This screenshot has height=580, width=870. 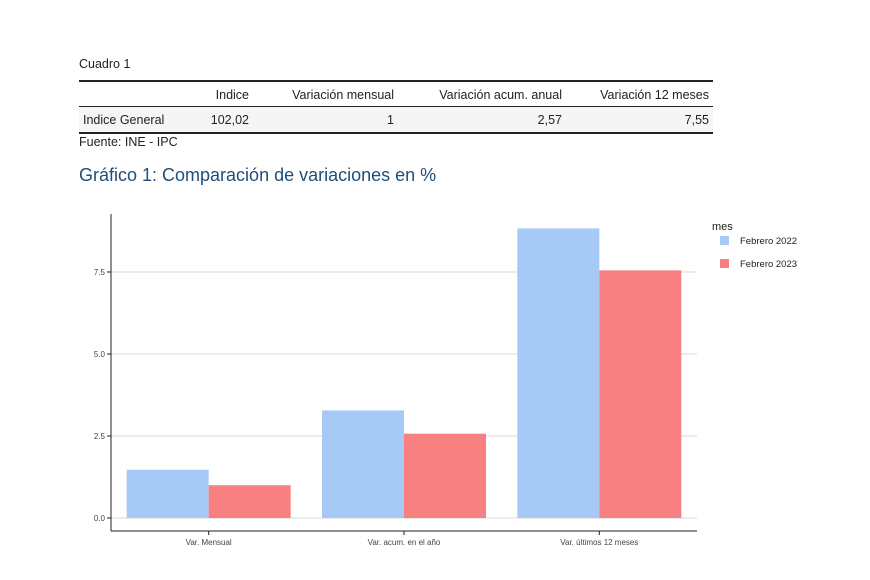 I want to click on cell-variacion-12-meses: 7,55, so click(x=696, y=119).